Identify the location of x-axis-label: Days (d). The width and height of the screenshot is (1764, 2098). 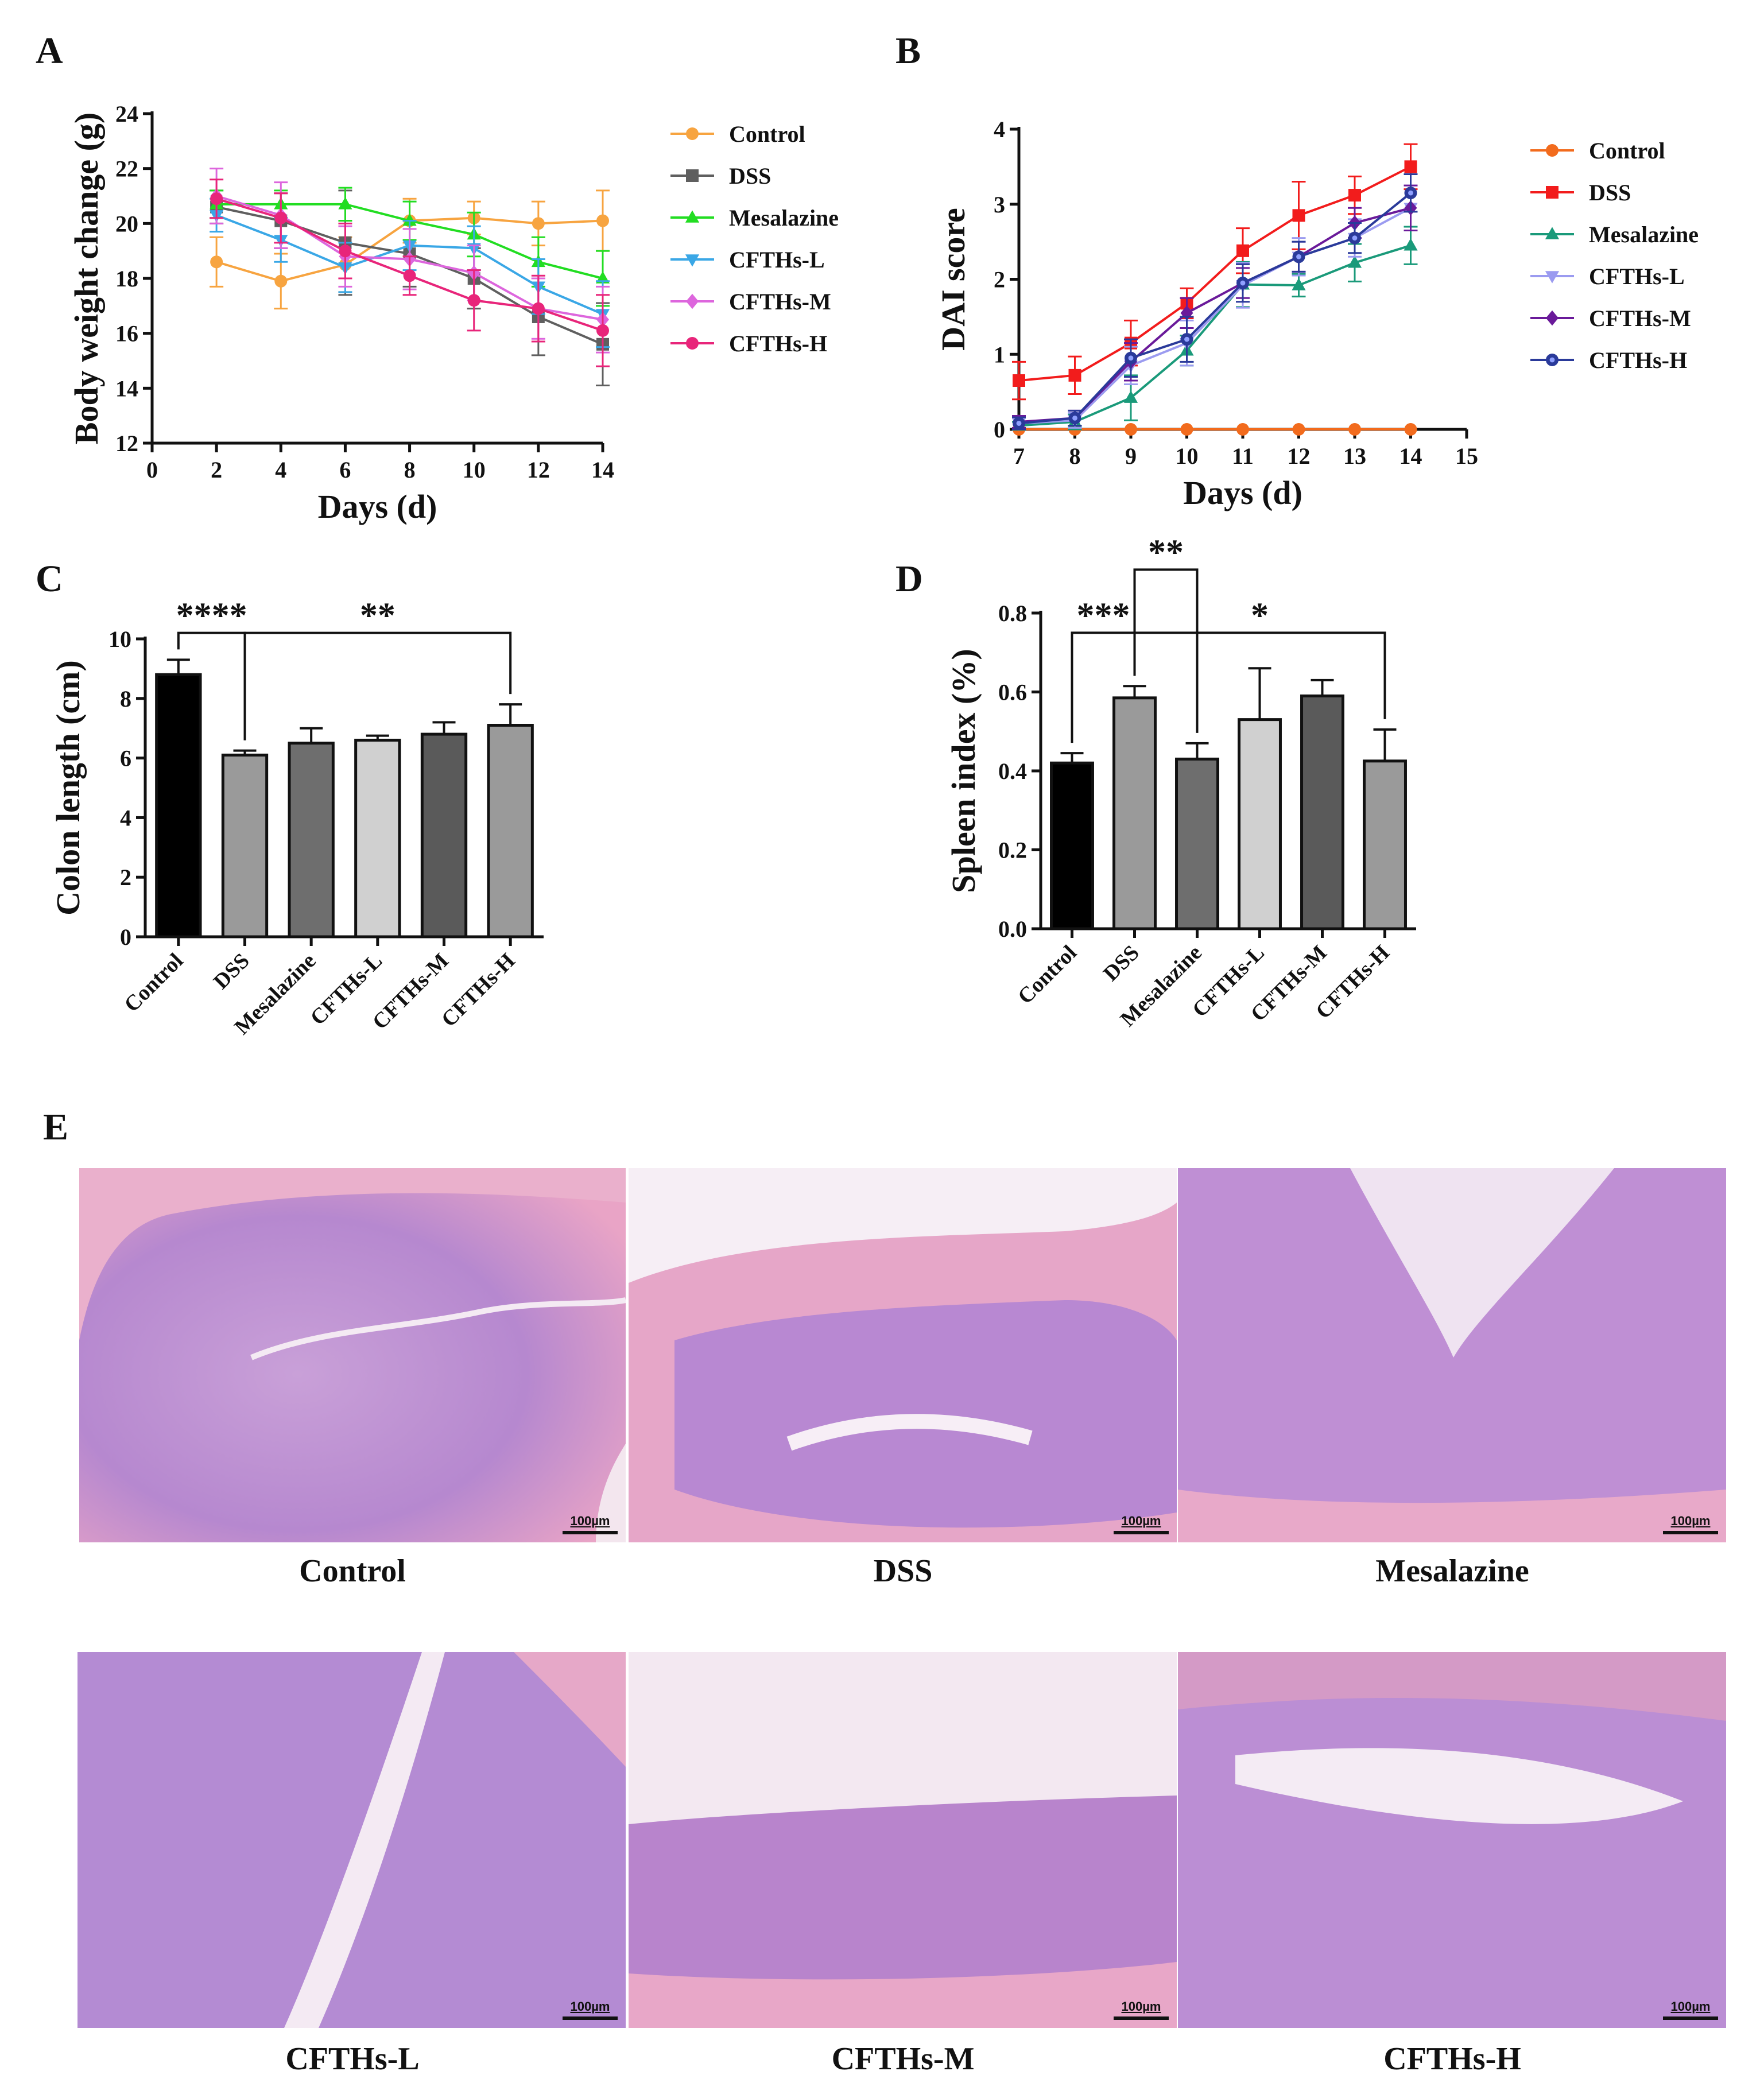
(377, 506).